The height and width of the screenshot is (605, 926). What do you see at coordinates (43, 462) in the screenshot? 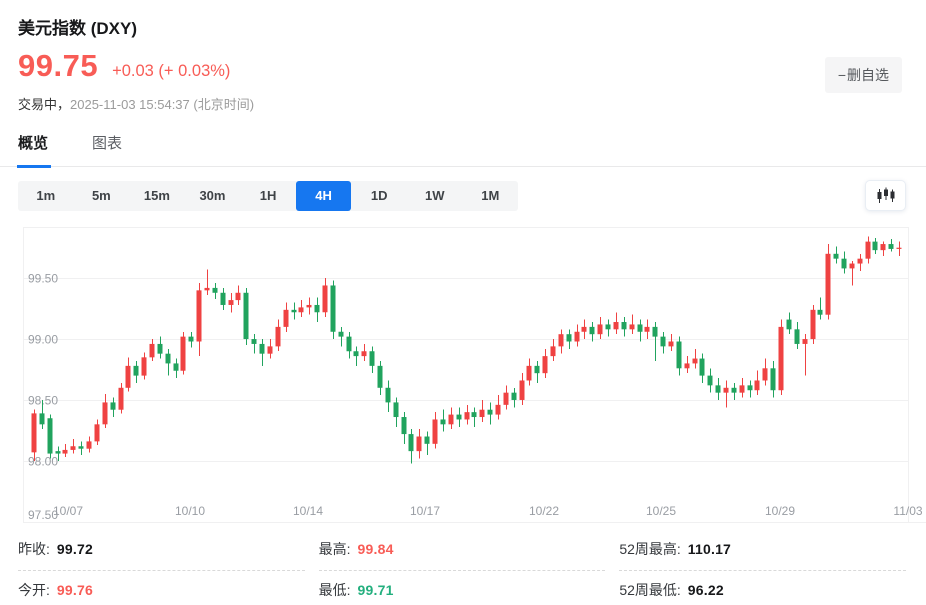
I see `svg-text: 98.00` at bounding box center [43, 462].